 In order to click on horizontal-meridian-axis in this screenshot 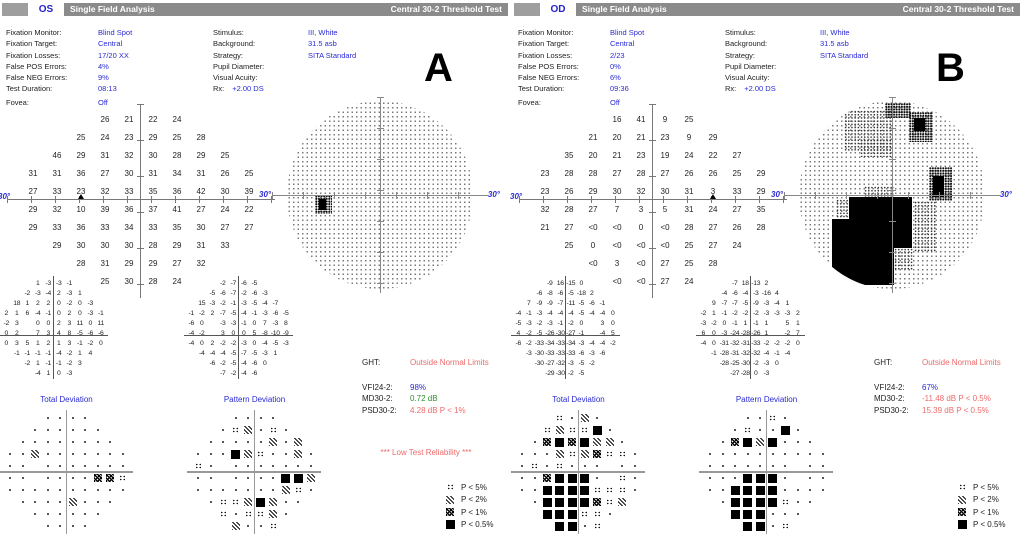, I will do `click(653, 199)`.